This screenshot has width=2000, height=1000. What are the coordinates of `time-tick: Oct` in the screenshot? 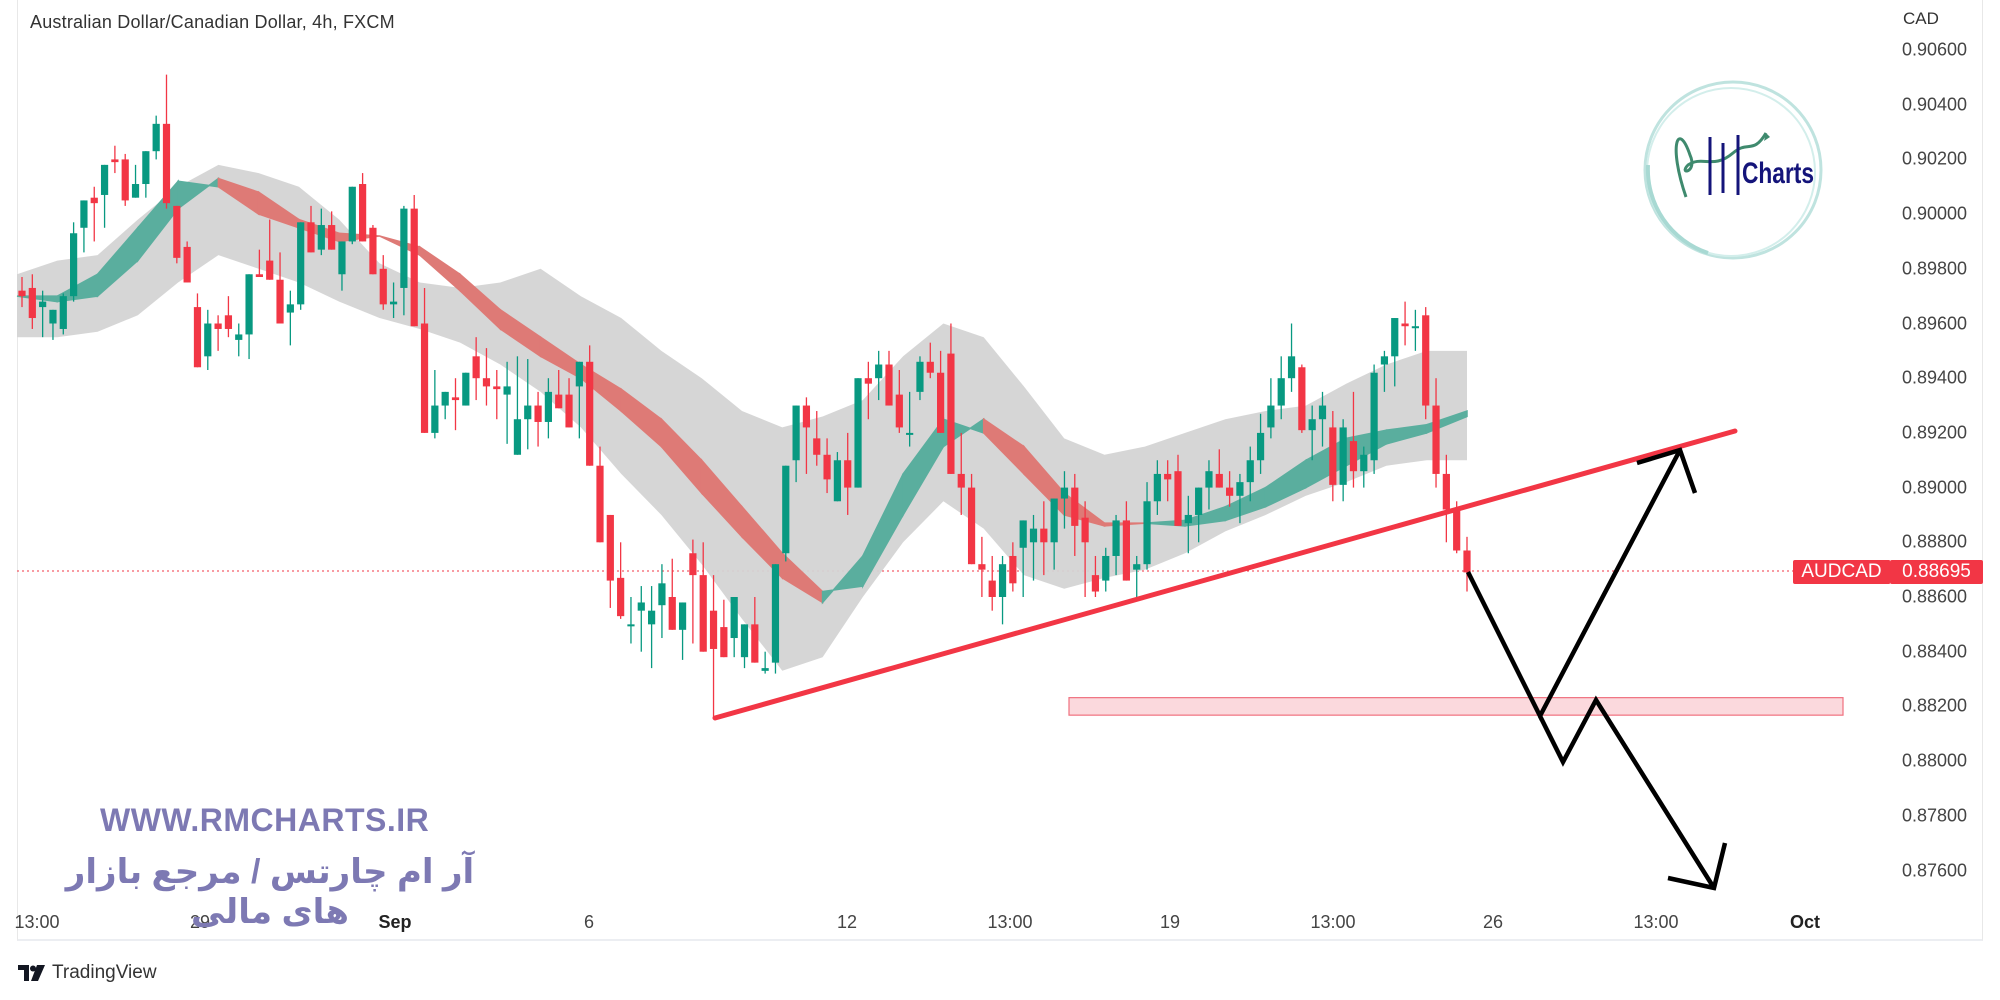 It's located at (1805, 922).